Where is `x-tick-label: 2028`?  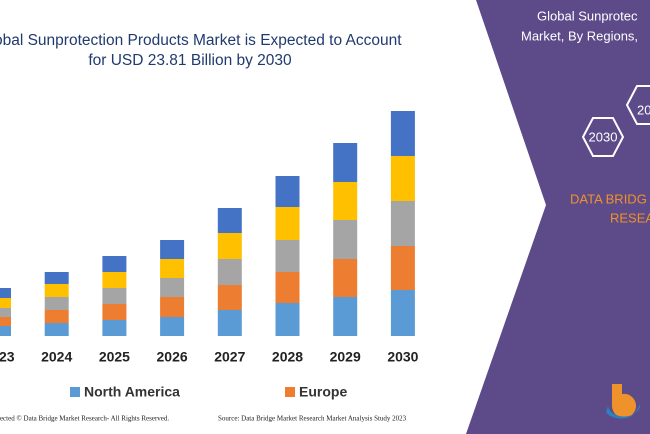 x-tick-label: 2028 is located at coordinates (287, 357).